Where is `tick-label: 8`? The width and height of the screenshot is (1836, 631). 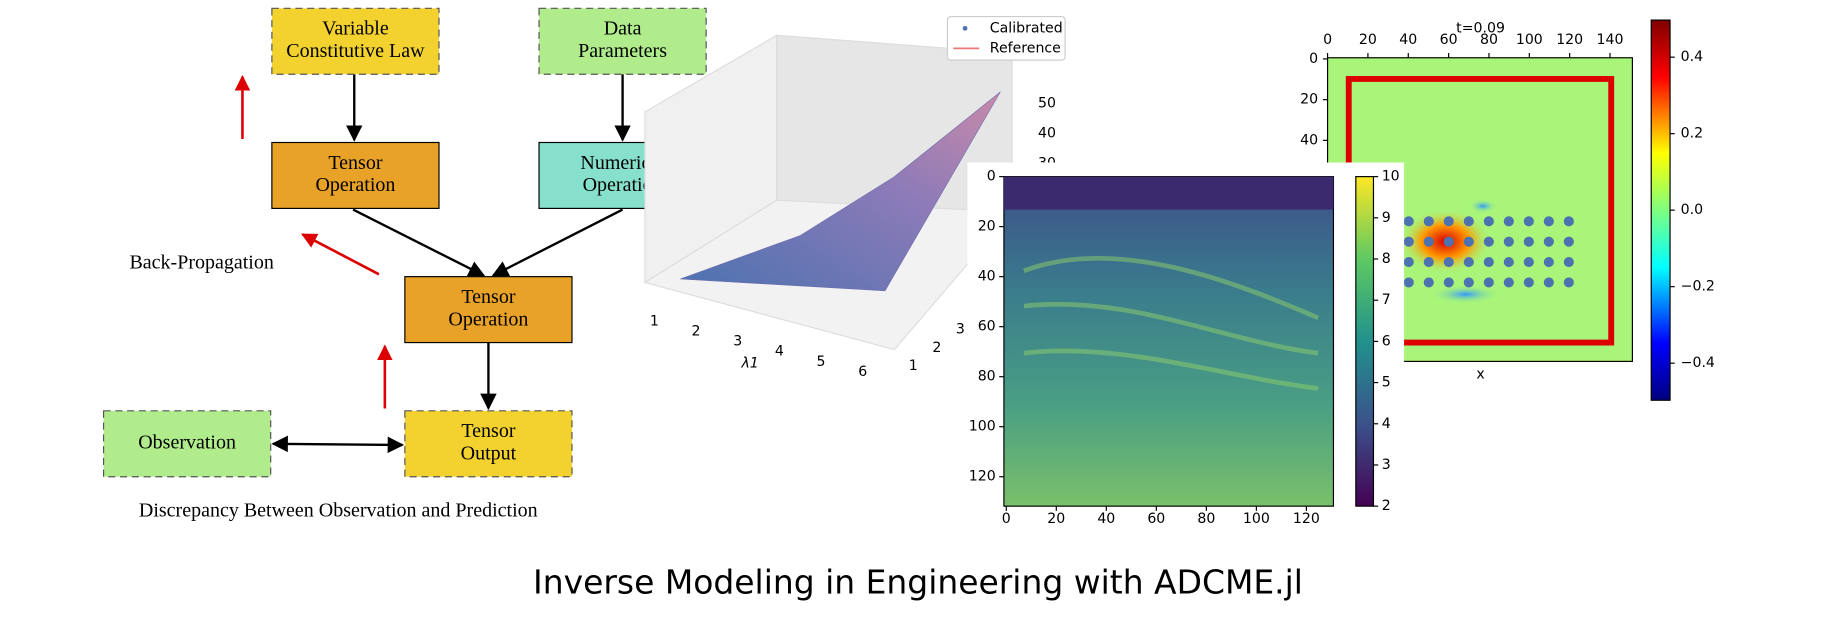
tick-label: 8 is located at coordinates (1386, 259).